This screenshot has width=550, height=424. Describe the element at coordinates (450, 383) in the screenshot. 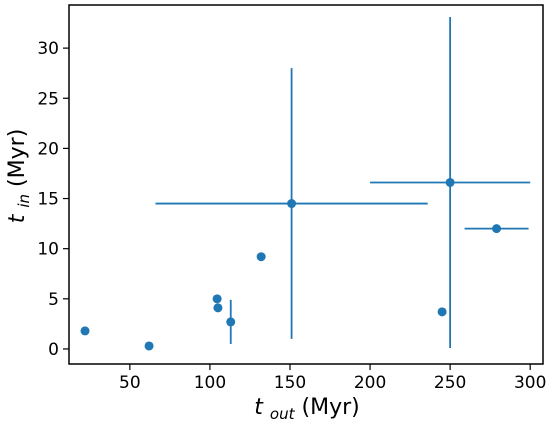

I see `x-tick-label: 250` at that location.